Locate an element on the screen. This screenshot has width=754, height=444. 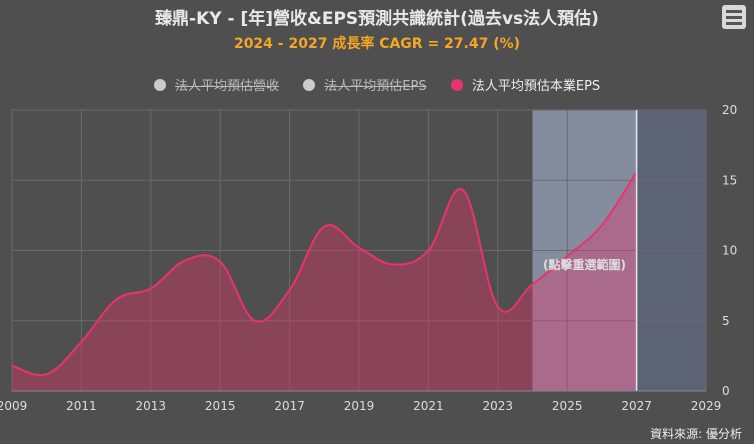
y-tick-label: 0 is located at coordinates (726, 391).